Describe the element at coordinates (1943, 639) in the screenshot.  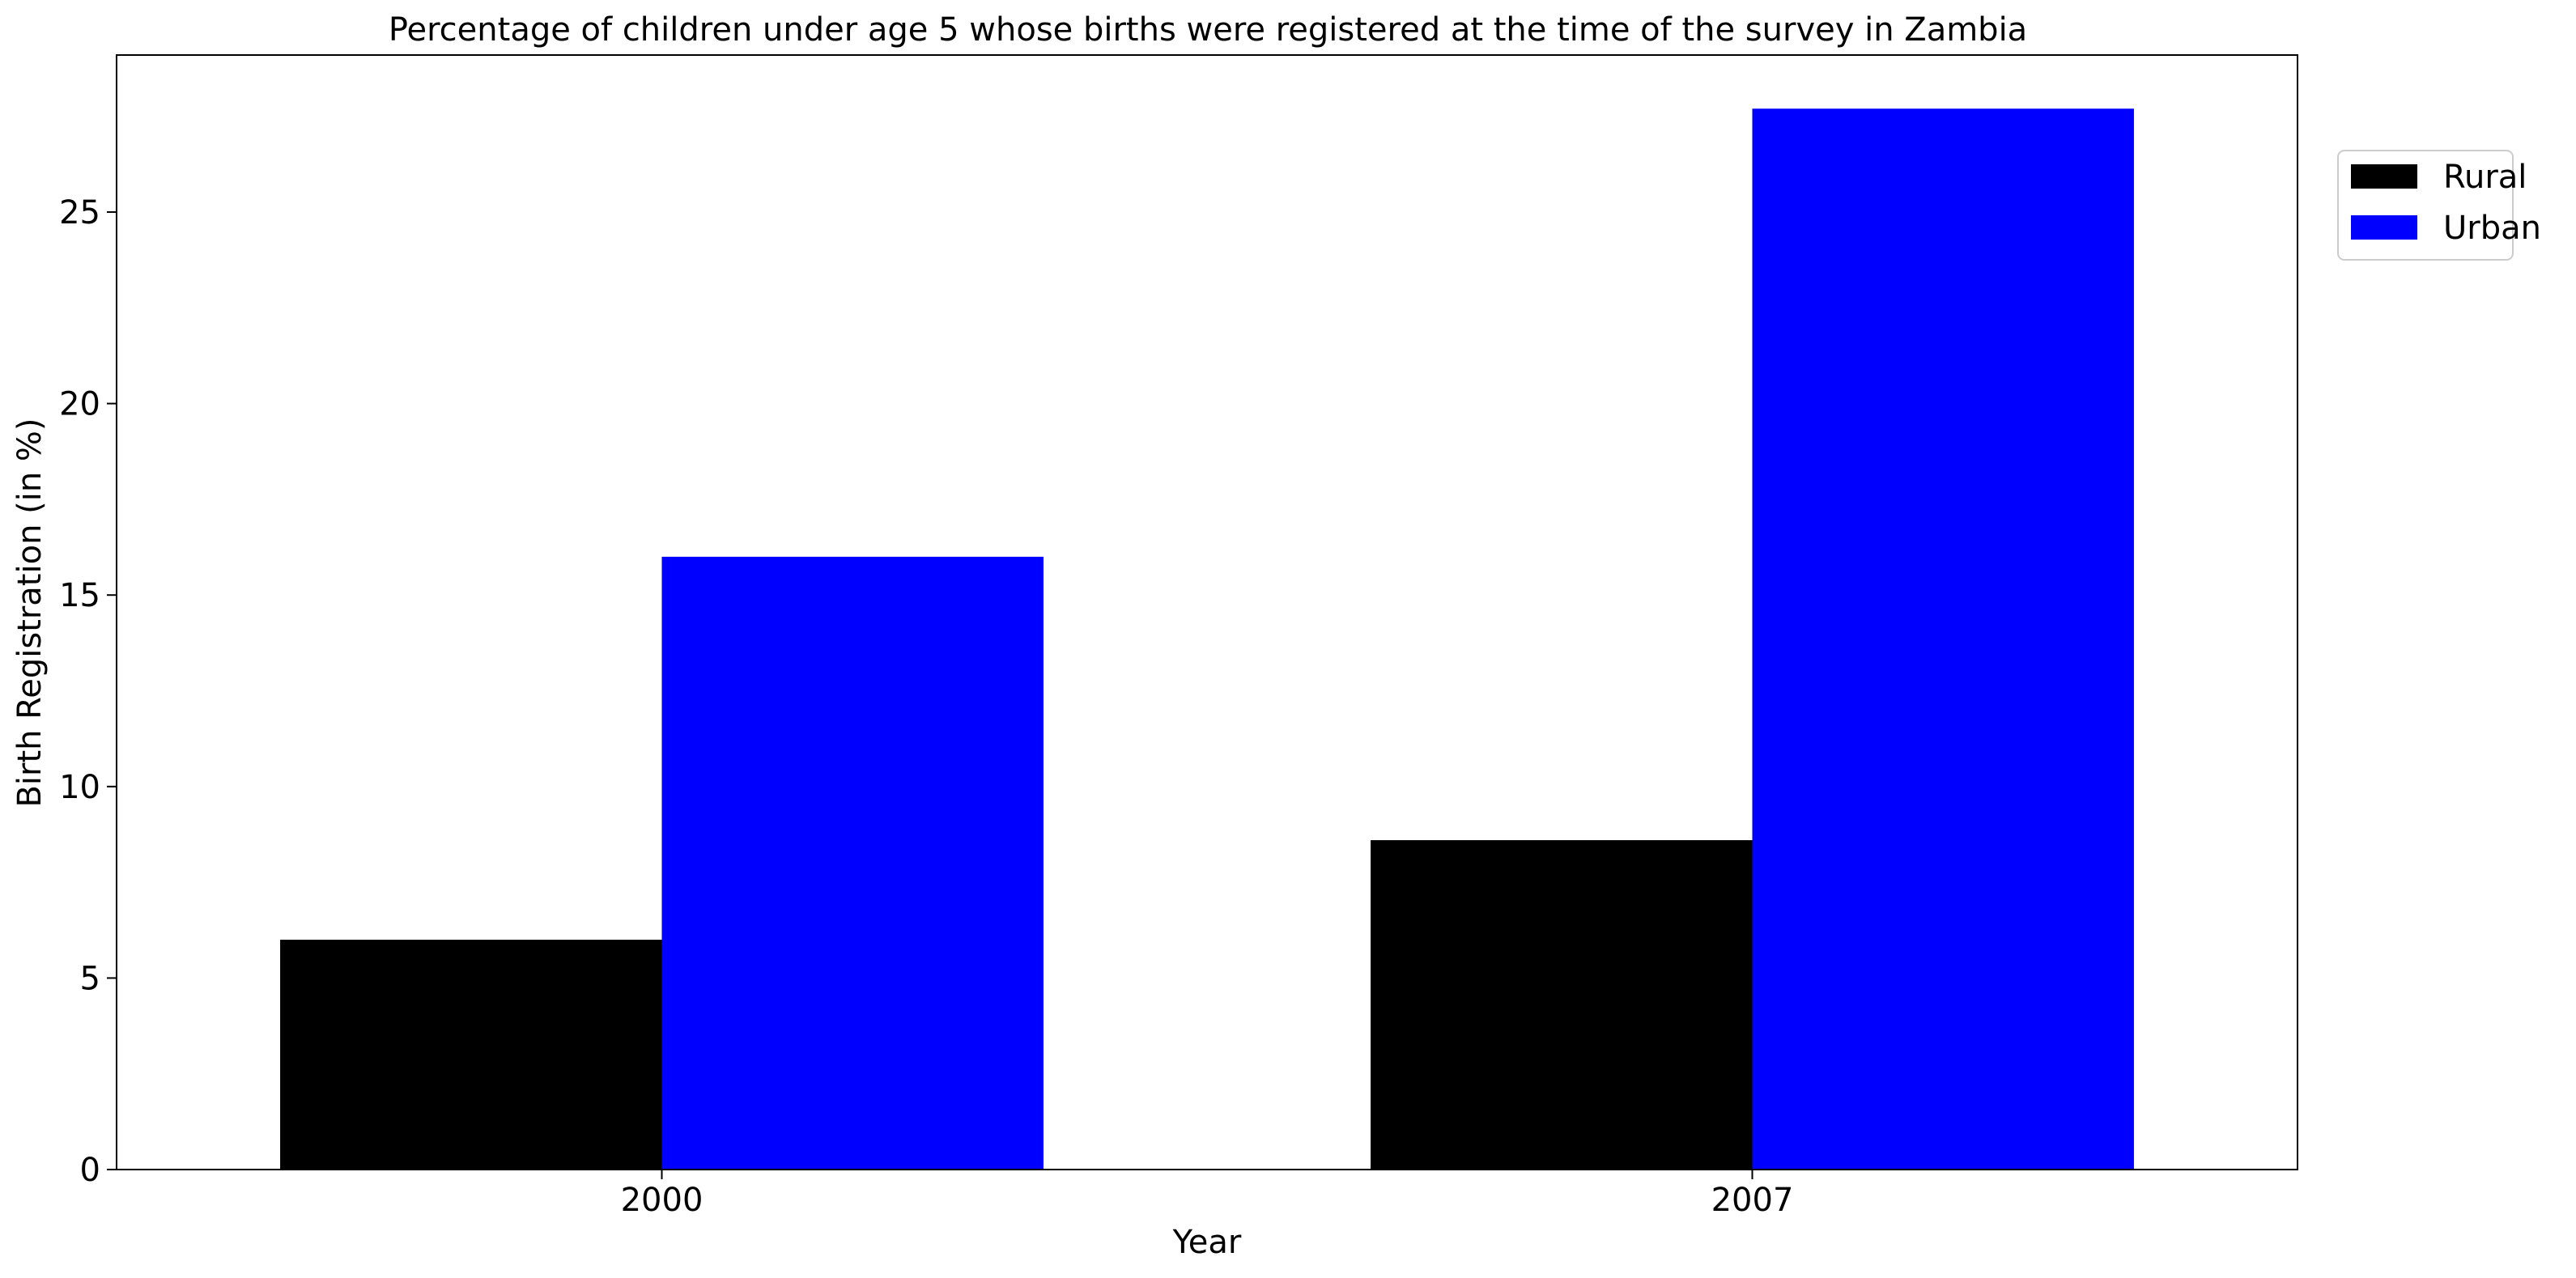
I see `bar-urban-2007` at that location.